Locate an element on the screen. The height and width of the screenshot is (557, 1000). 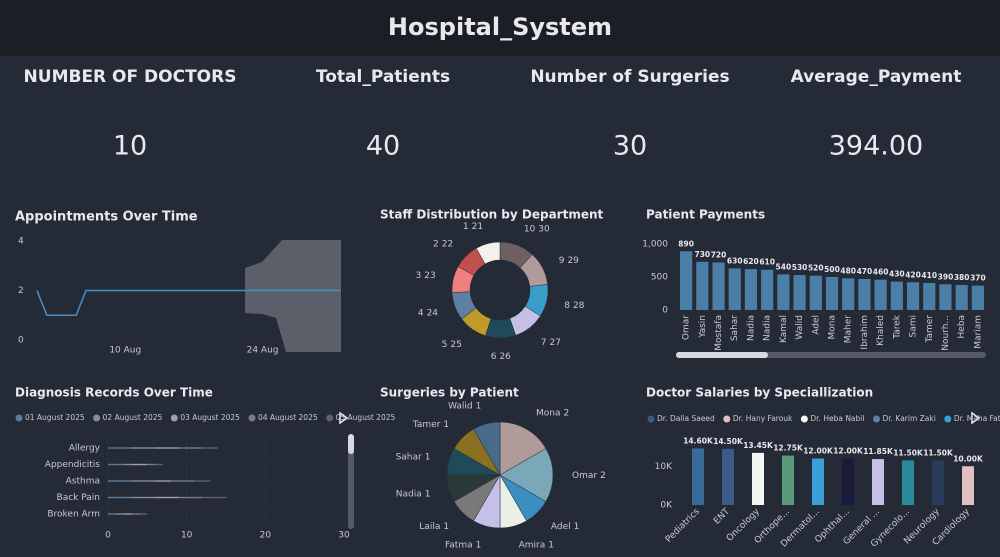
data-label: 10.00K is located at coordinates (968, 458).